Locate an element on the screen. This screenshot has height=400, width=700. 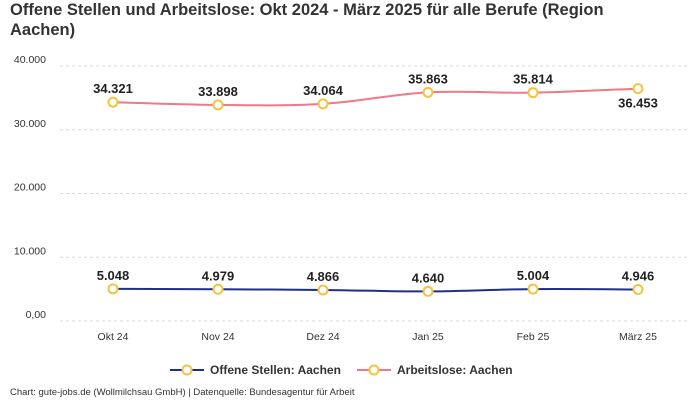
data-label: 34.064 is located at coordinates (323, 90).